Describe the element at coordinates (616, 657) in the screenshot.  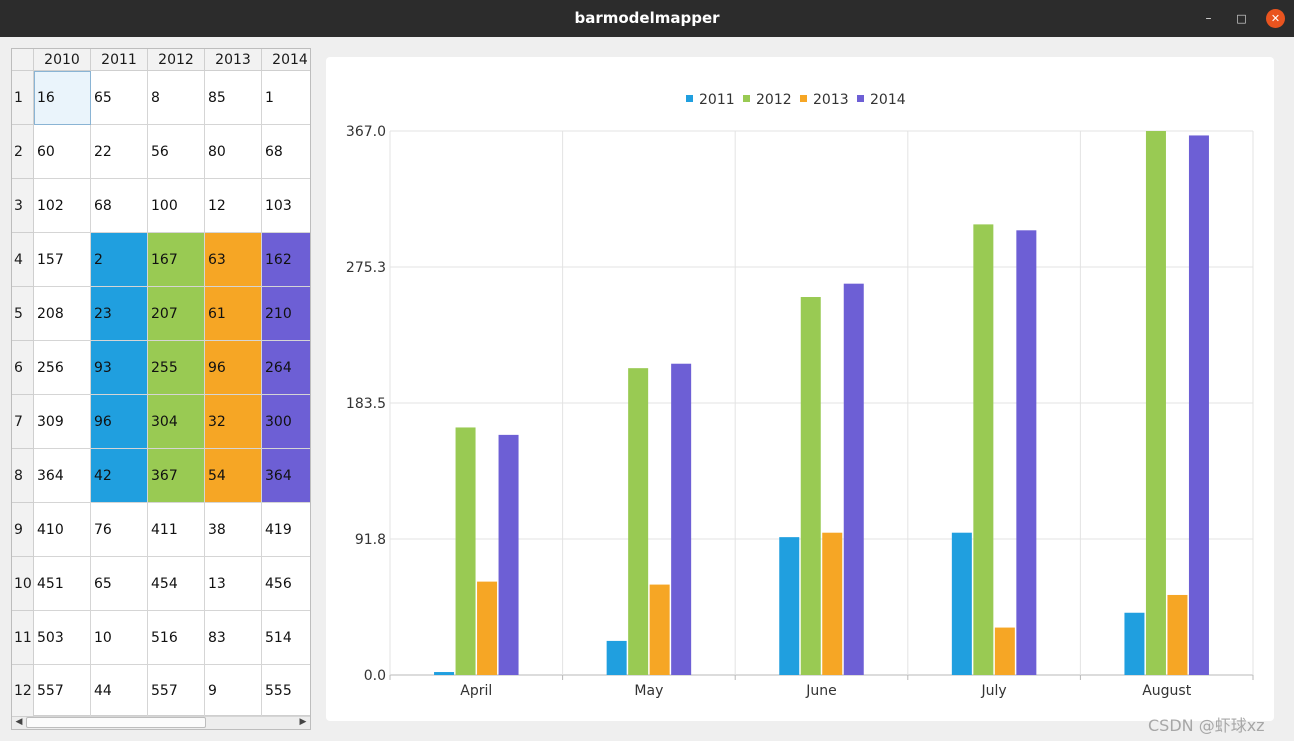
I see `bar-2011-may` at that location.